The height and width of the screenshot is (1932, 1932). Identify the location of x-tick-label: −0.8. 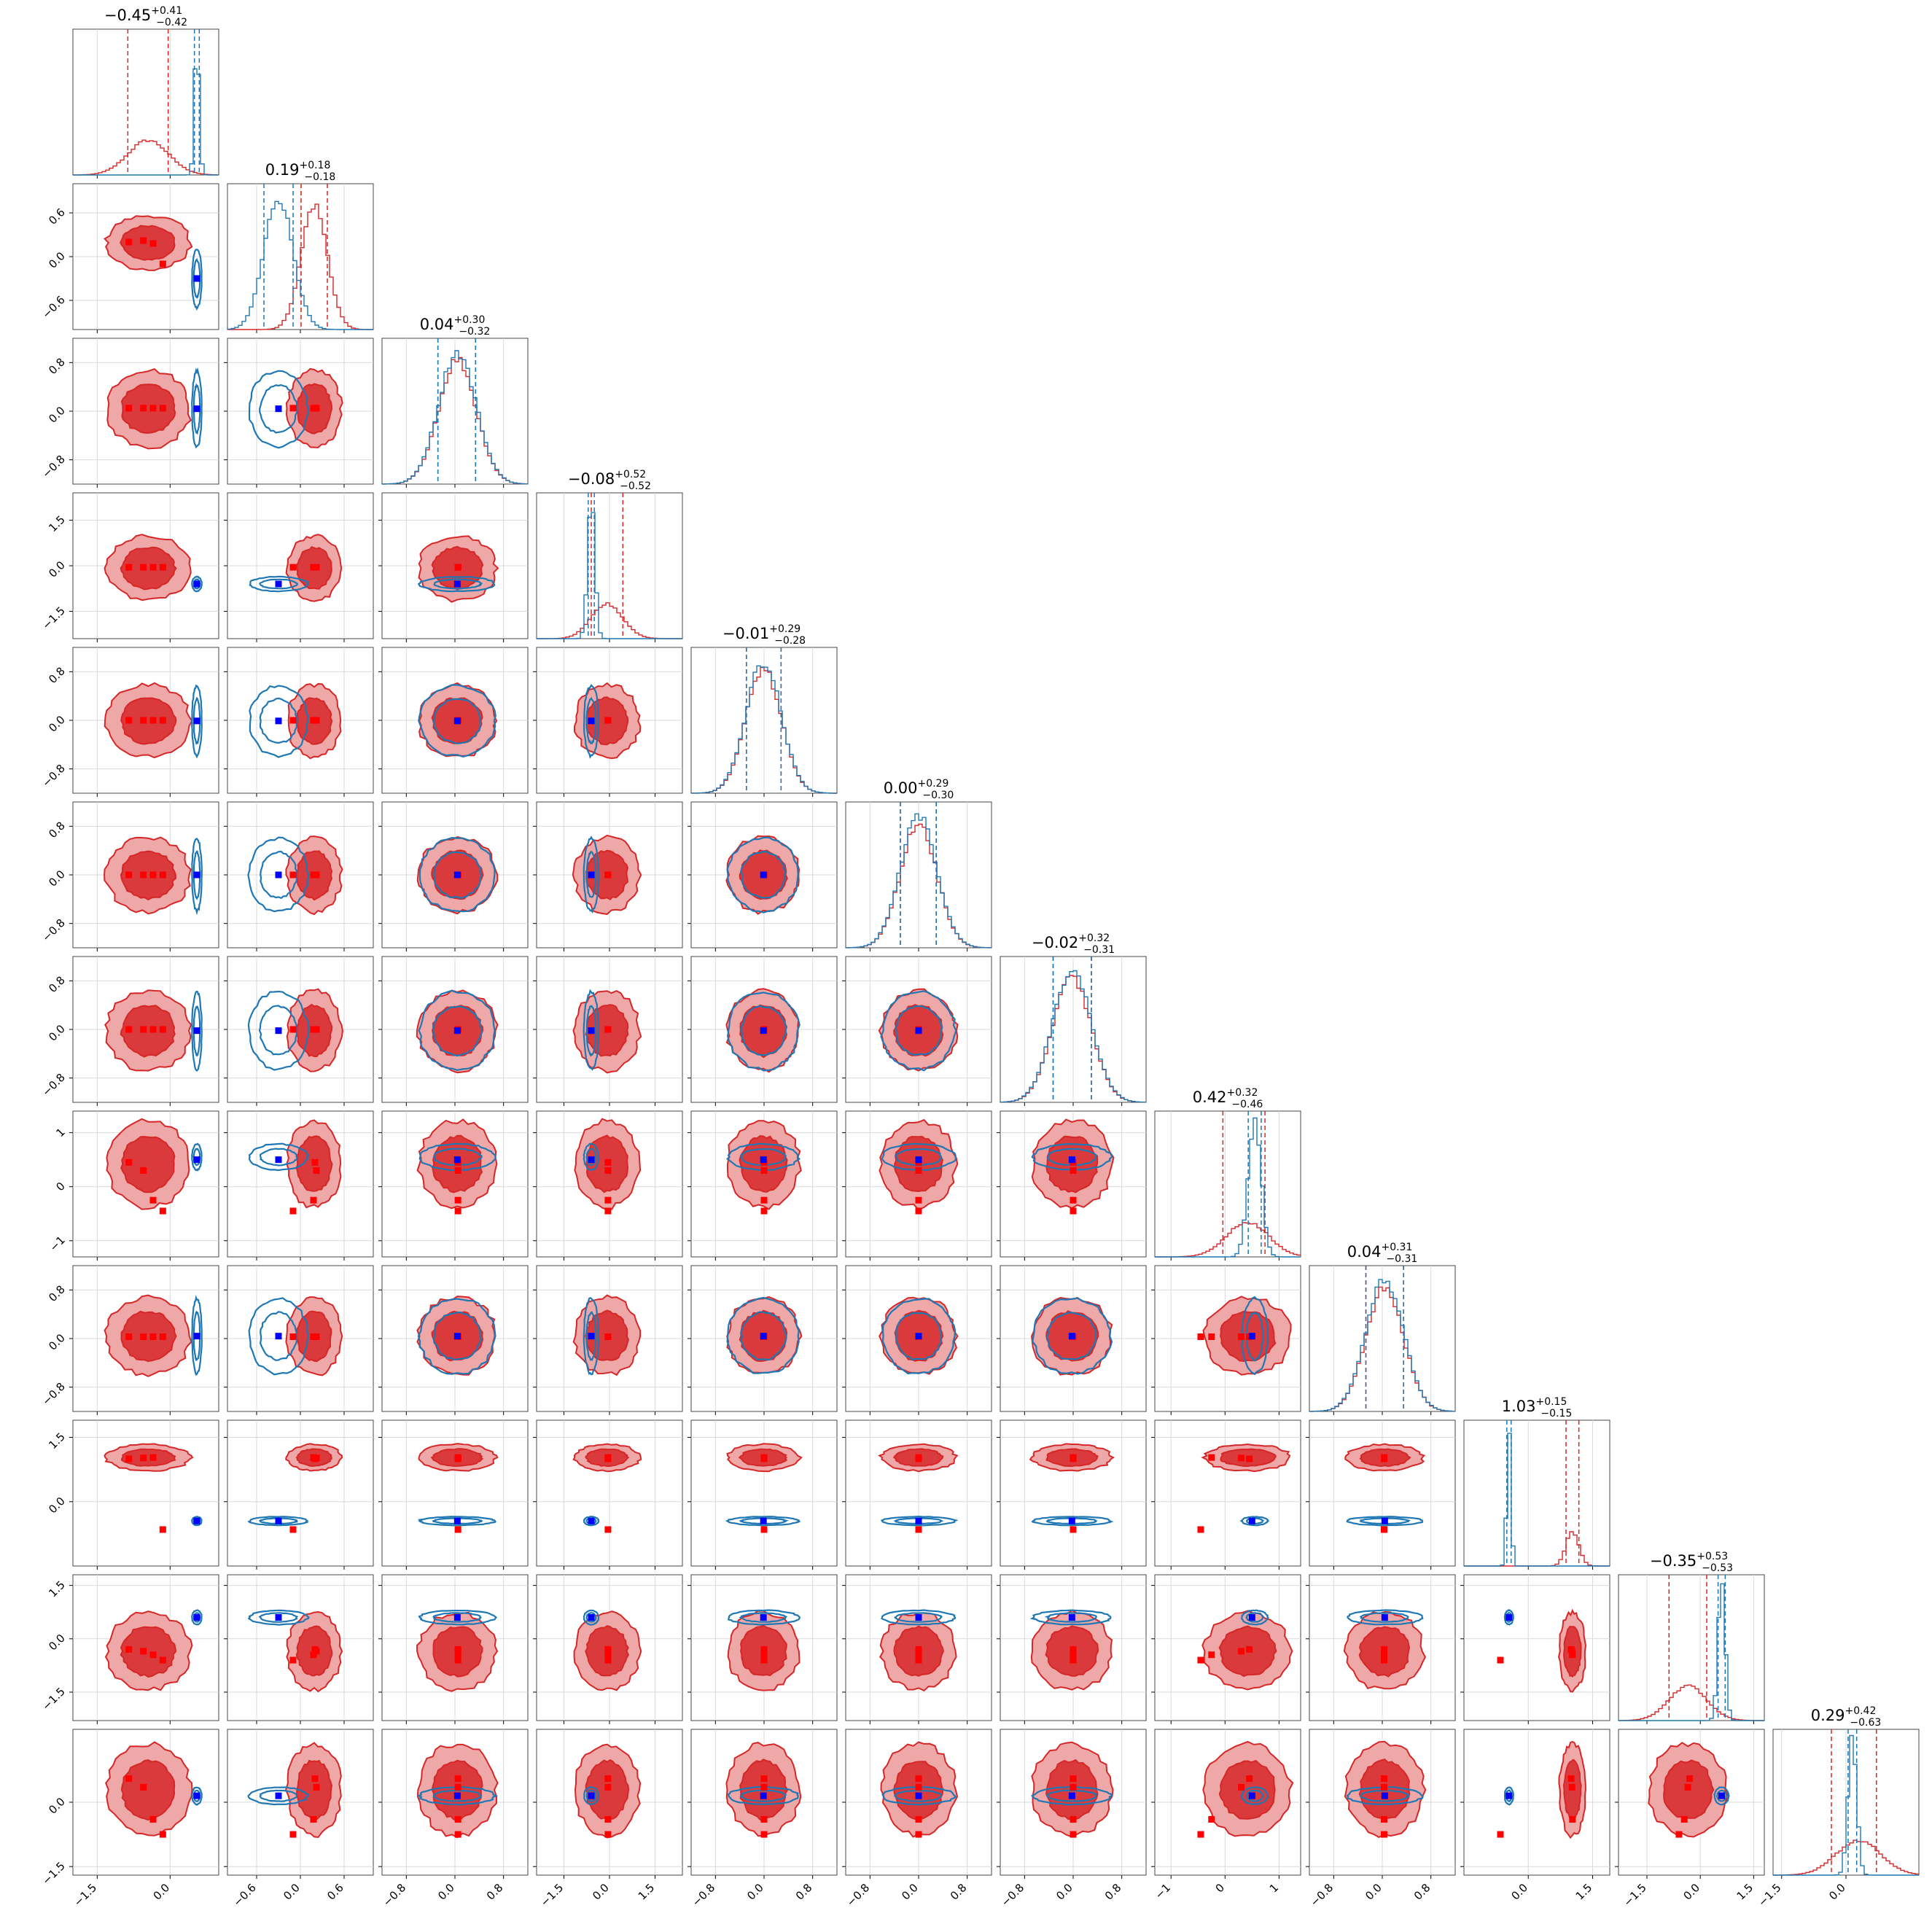
(1322, 1895).